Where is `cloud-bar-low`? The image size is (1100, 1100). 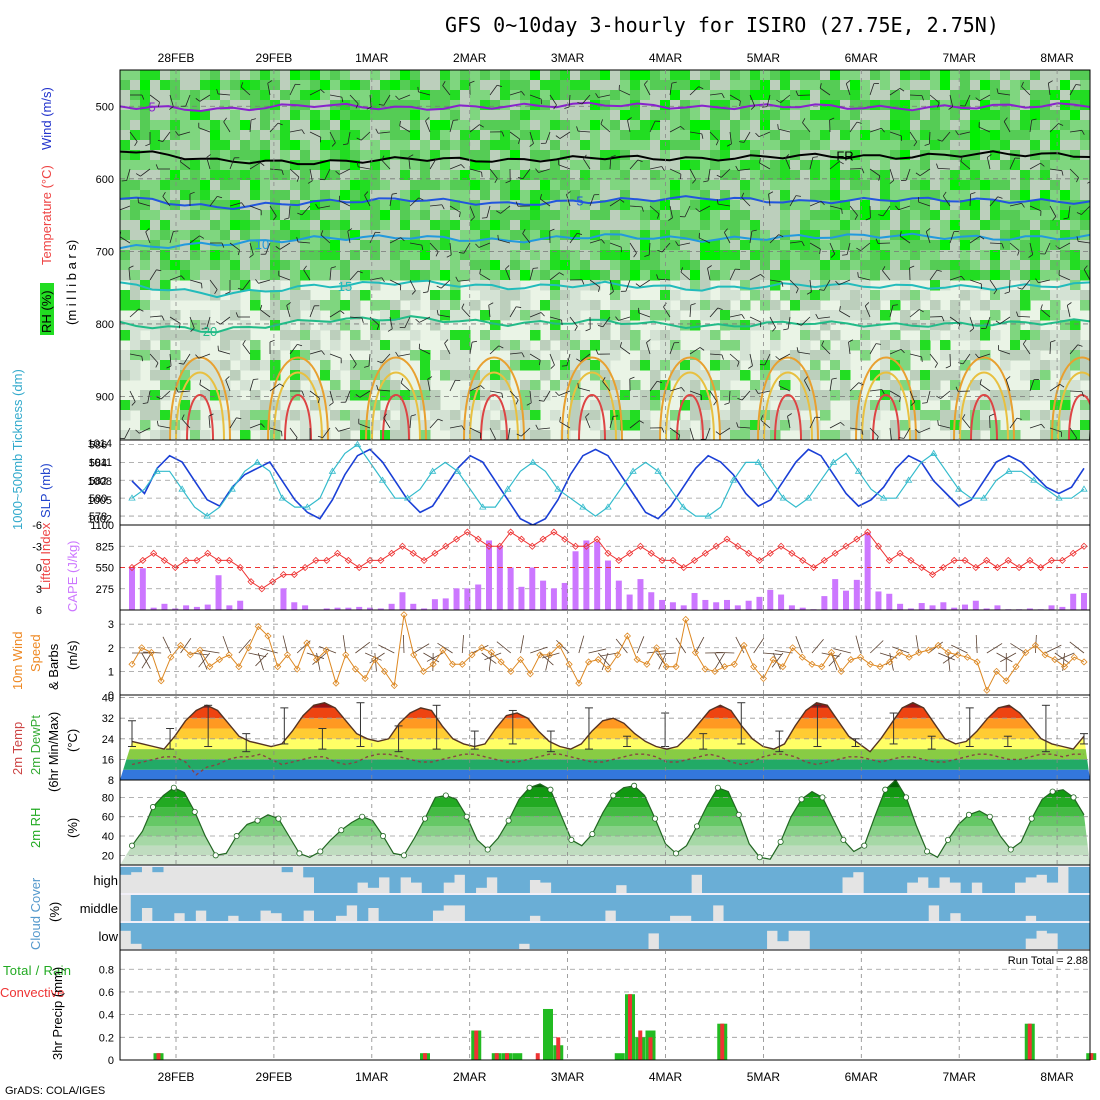
cloud-bar-low is located at coordinates (643, 936).